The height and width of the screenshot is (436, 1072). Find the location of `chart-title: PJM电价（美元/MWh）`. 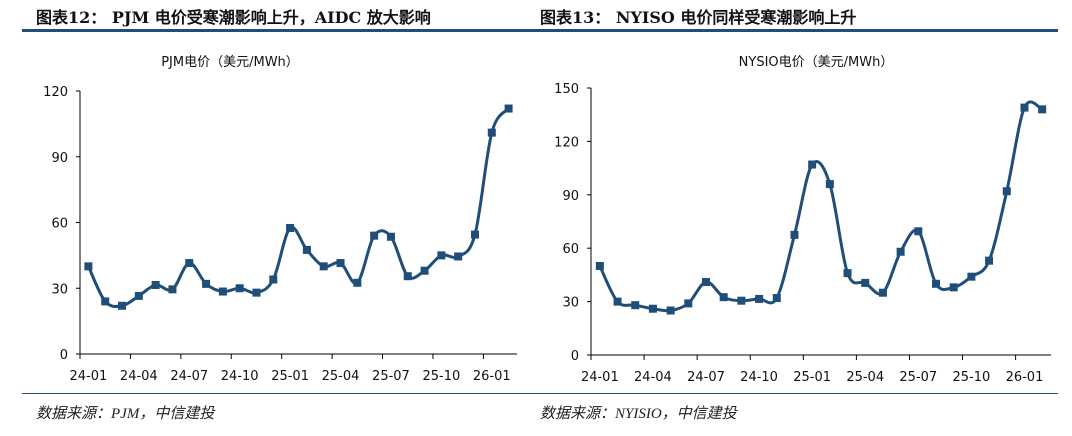

chart-title: PJM电价（美元/MWh） is located at coordinates (230, 62).